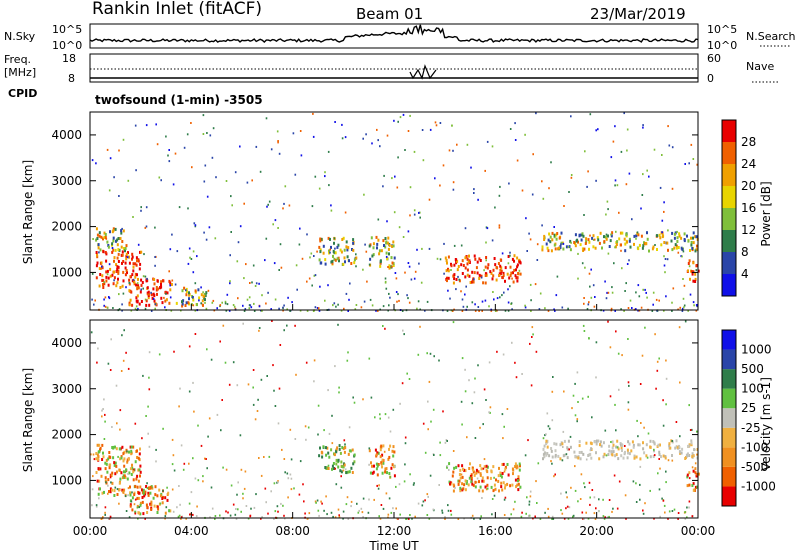  What do you see at coordinates (729, 263) in the screenshot?
I see `colorbar-swatch` at bounding box center [729, 263].